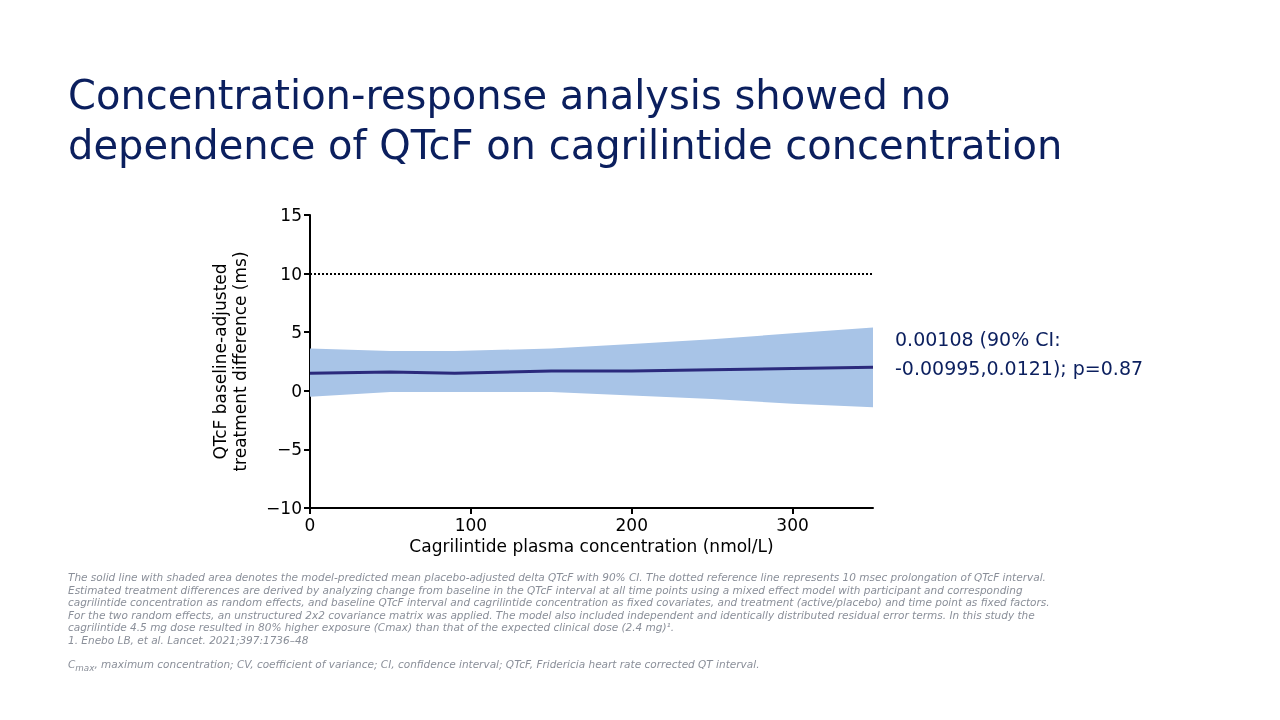 The height and width of the screenshot is (720, 1280). What do you see at coordinates (291, 215) in the screenshot?
I see `y-tick-label: 15` at bounding box center [291, 215].